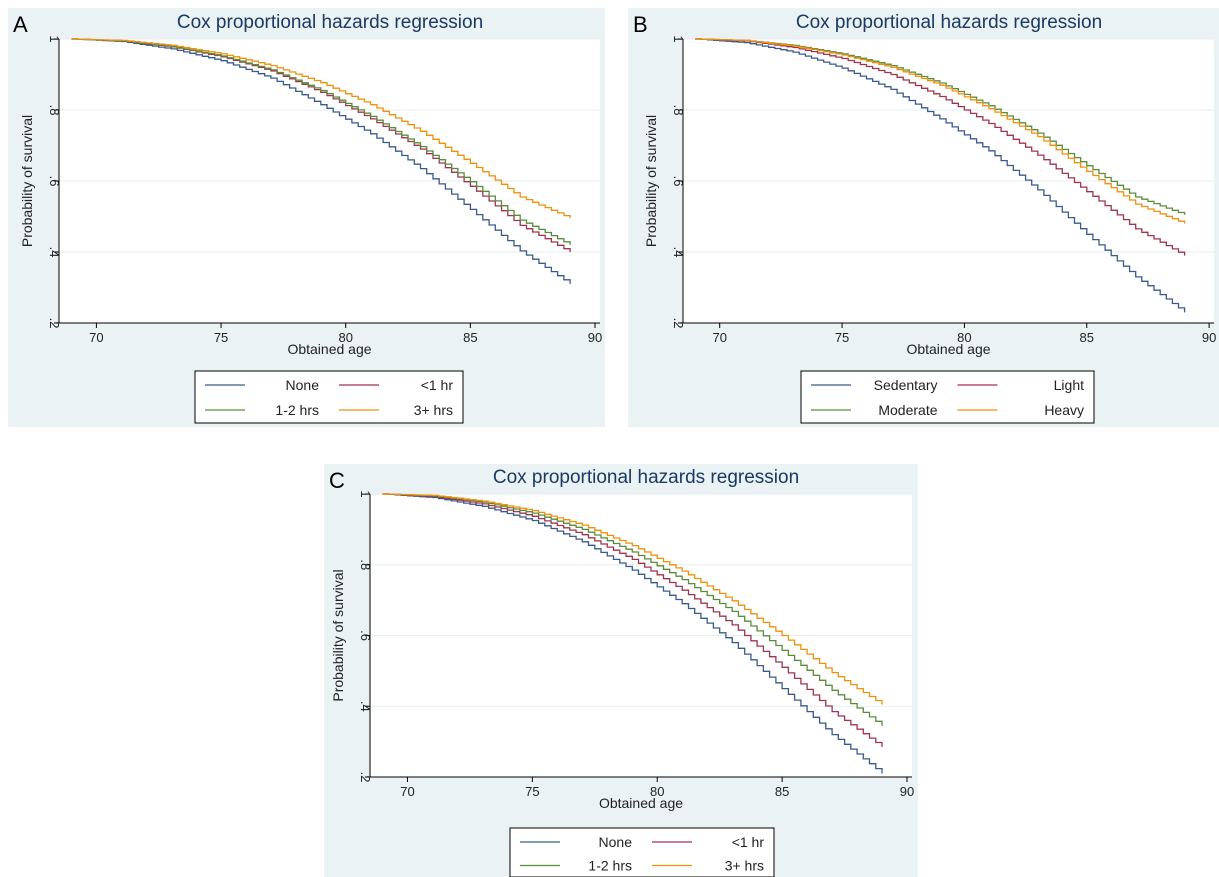  I want to click on y-tick-label-c-1: .4, so click(365, 706).